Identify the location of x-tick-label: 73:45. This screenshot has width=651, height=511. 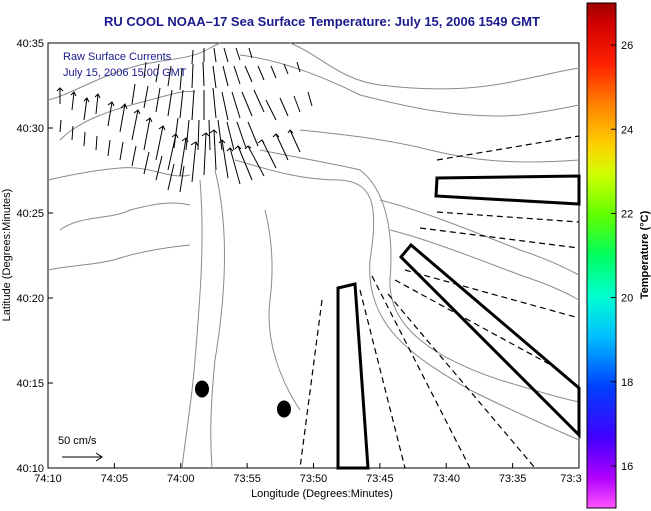
(380, 479).